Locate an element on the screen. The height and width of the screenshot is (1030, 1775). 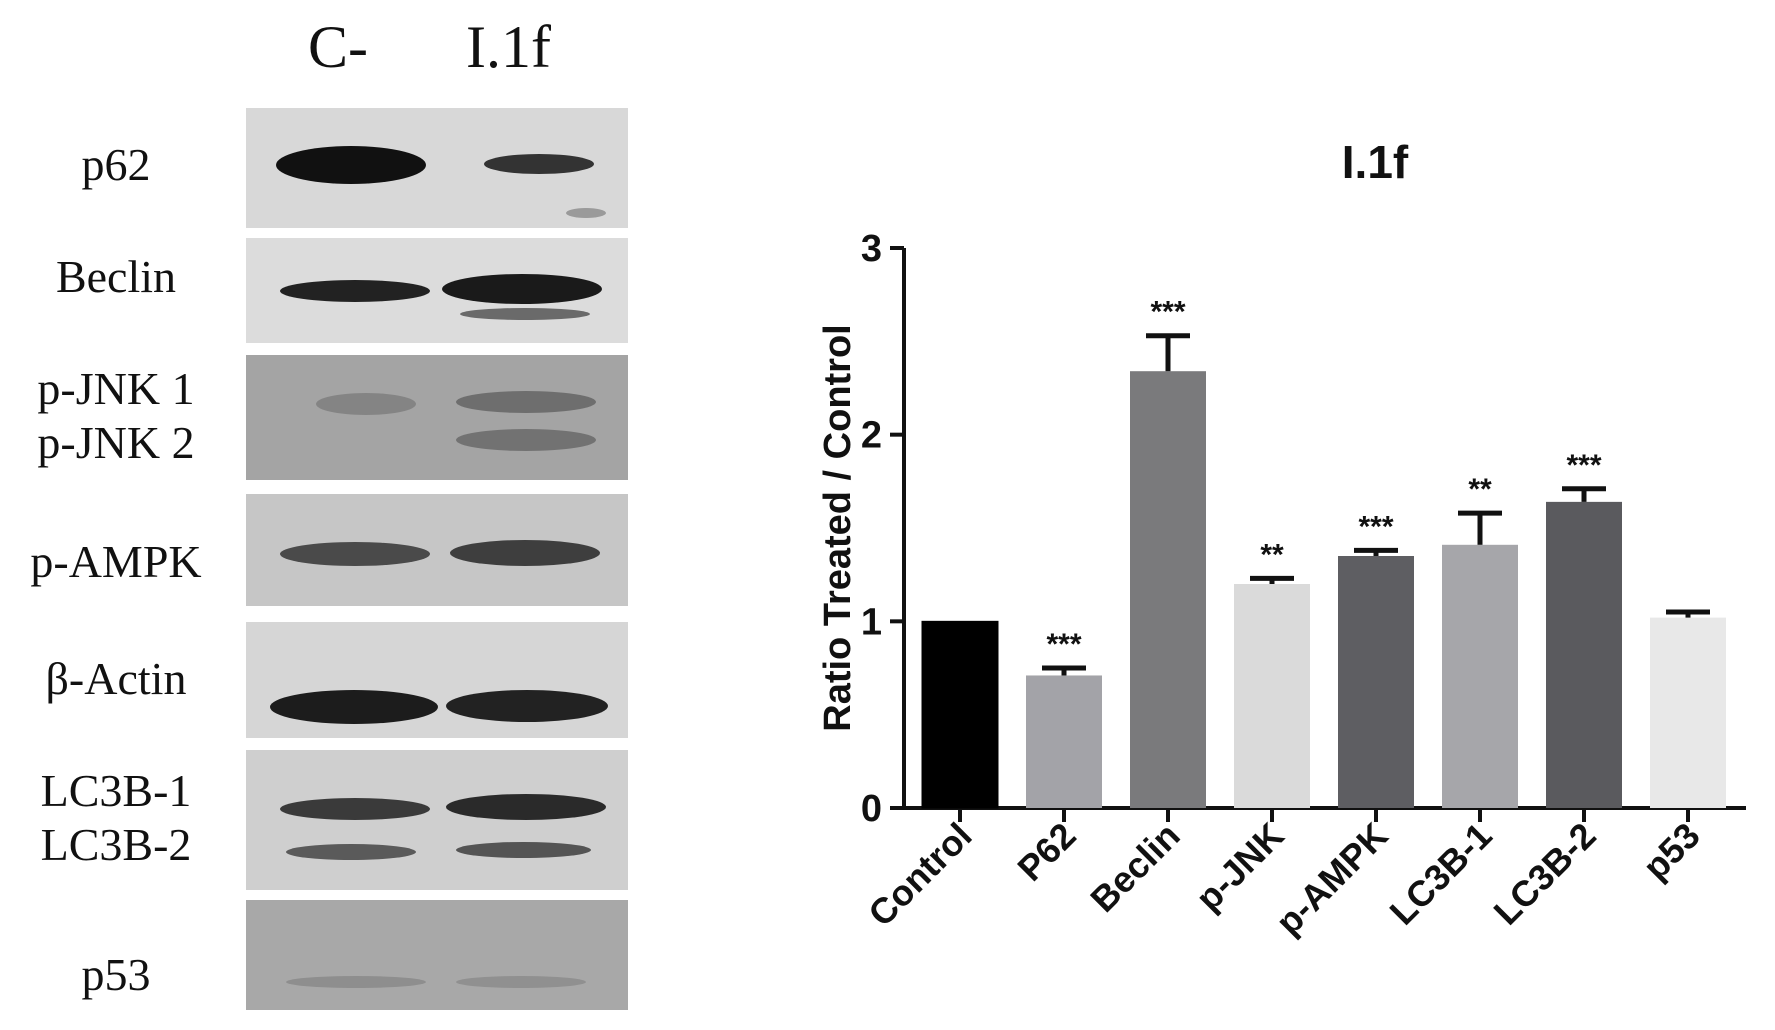
y-tick-label: 1 is located at coordinates (871, 622).